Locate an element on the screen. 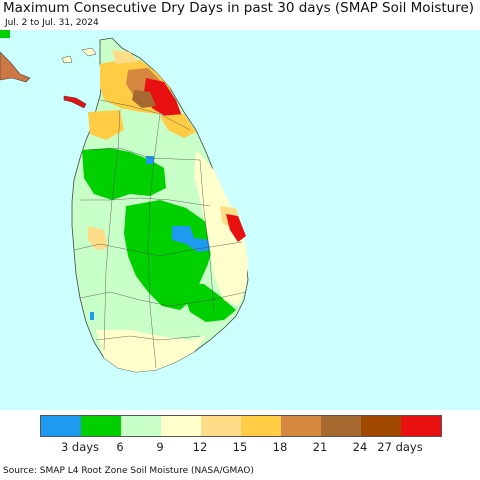  color-legend: 3 days 6 9 12 15 18 21 24 27 days is located at coordinates (240, 436).